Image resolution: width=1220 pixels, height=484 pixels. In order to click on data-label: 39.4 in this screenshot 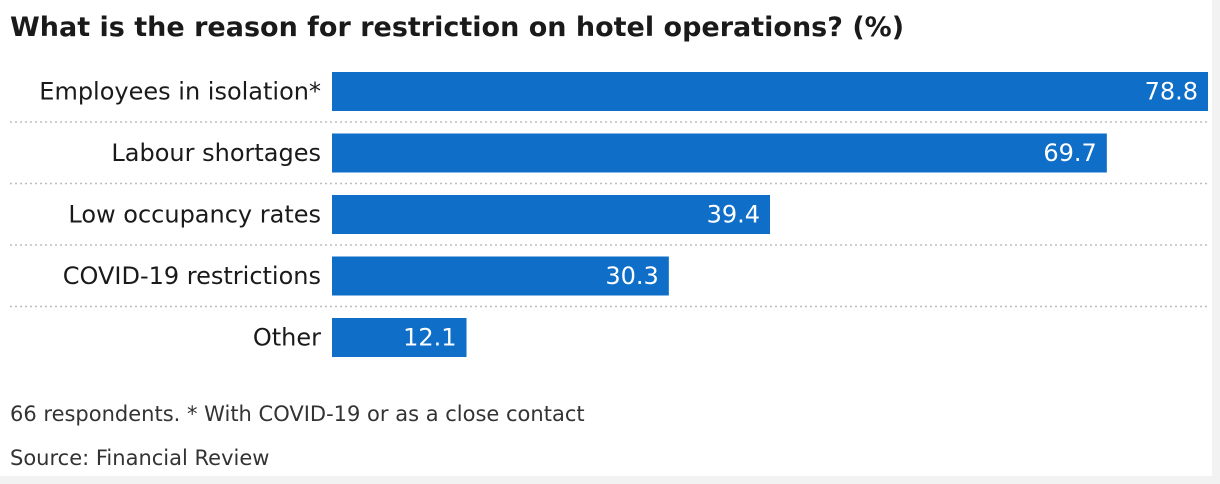, I will do `click(733, 215)`.